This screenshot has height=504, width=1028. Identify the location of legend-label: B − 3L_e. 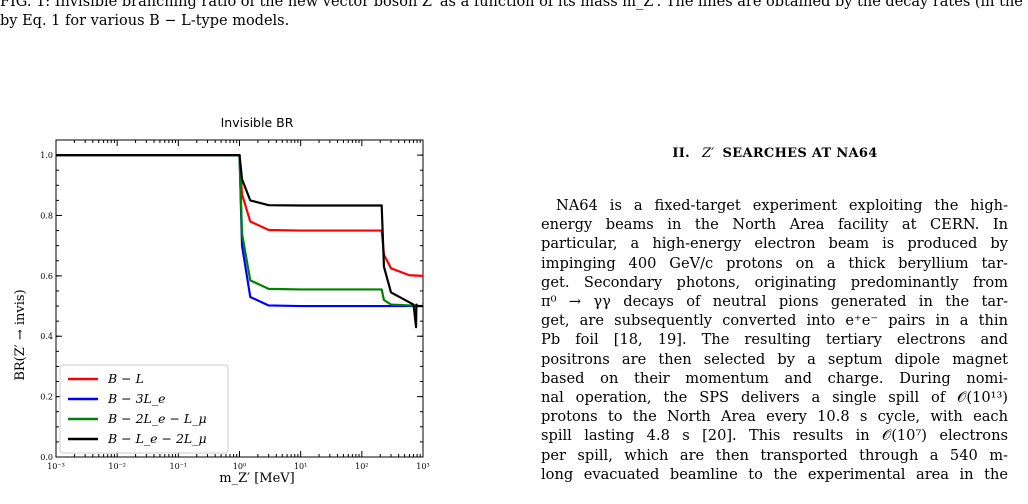
(136, 398).